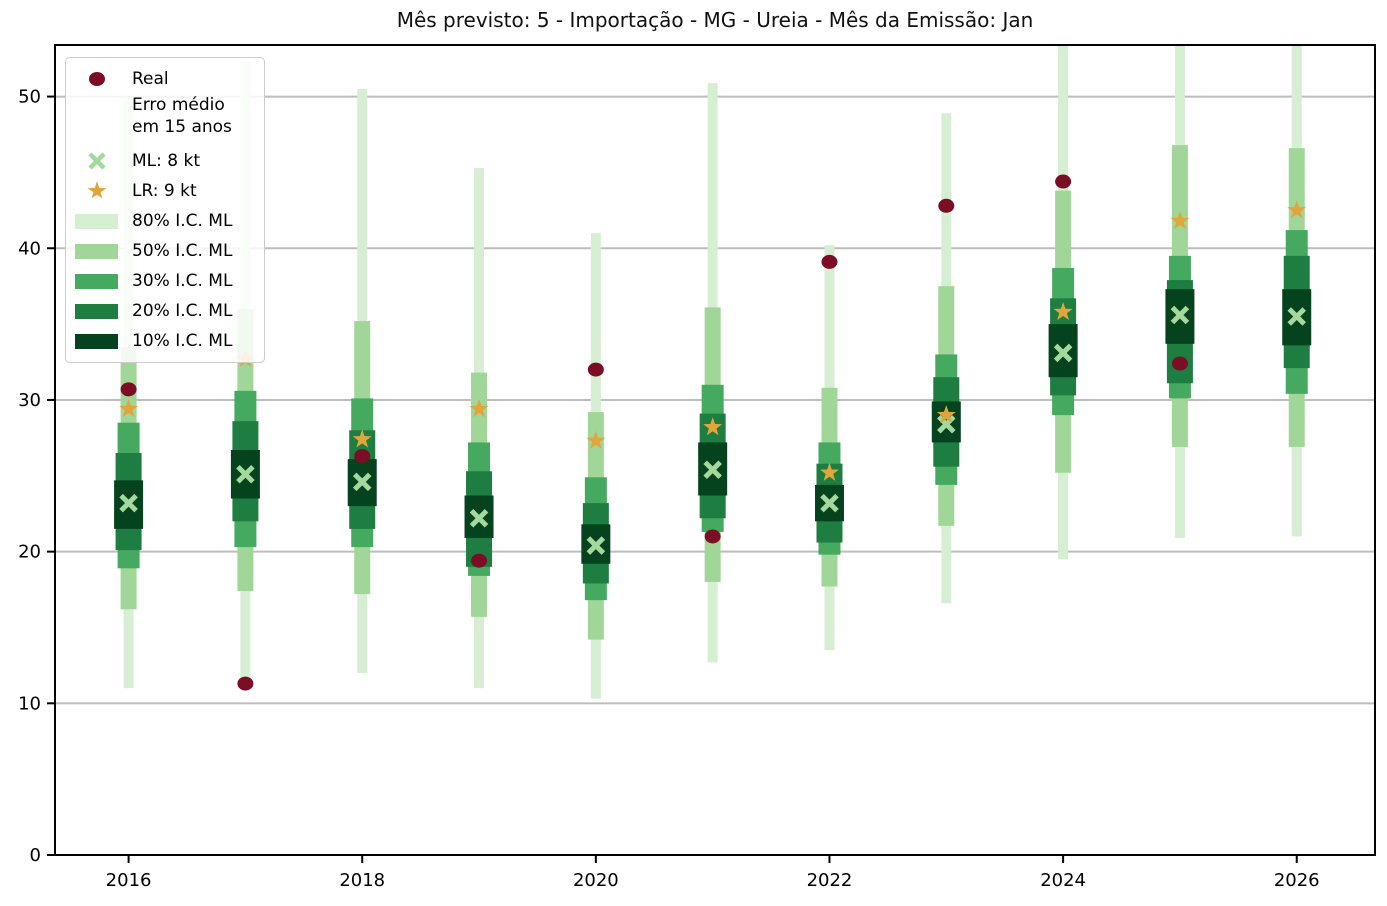  Describe the element at coordinates (182, 250) in the screenshot. I see `legend-label-p50: 50% I.C. ML` at that location.